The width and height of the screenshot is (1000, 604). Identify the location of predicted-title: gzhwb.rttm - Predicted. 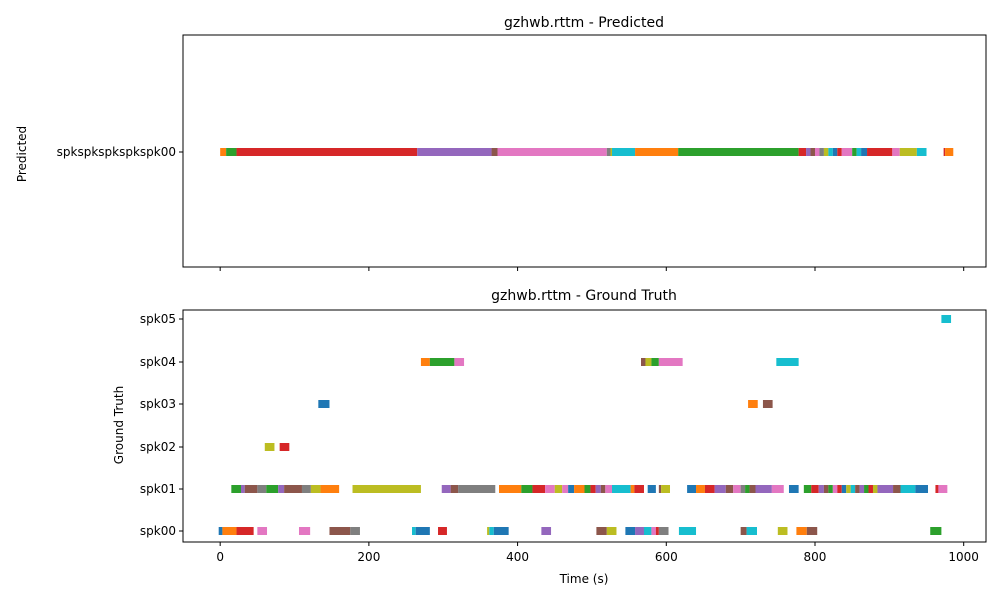
(584, 23).